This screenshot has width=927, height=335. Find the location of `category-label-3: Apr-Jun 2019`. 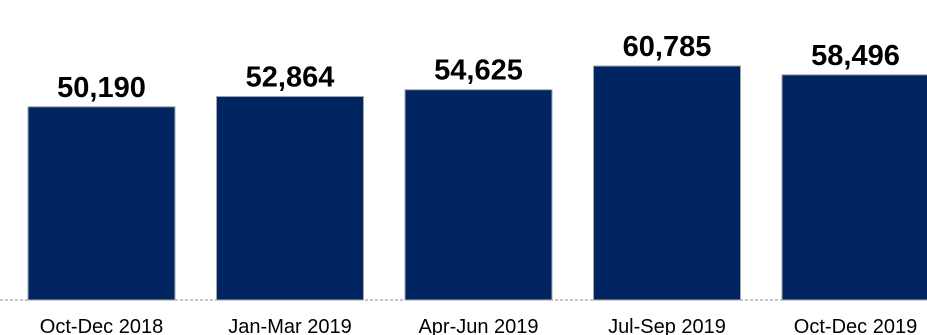

category-label-3: Apr-Jun 2019 is located at coordinates (478, 325).